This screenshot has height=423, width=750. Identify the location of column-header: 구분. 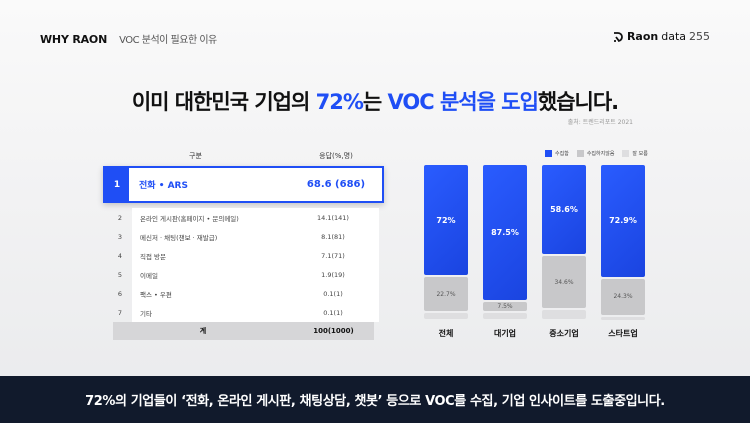
(195, 156).